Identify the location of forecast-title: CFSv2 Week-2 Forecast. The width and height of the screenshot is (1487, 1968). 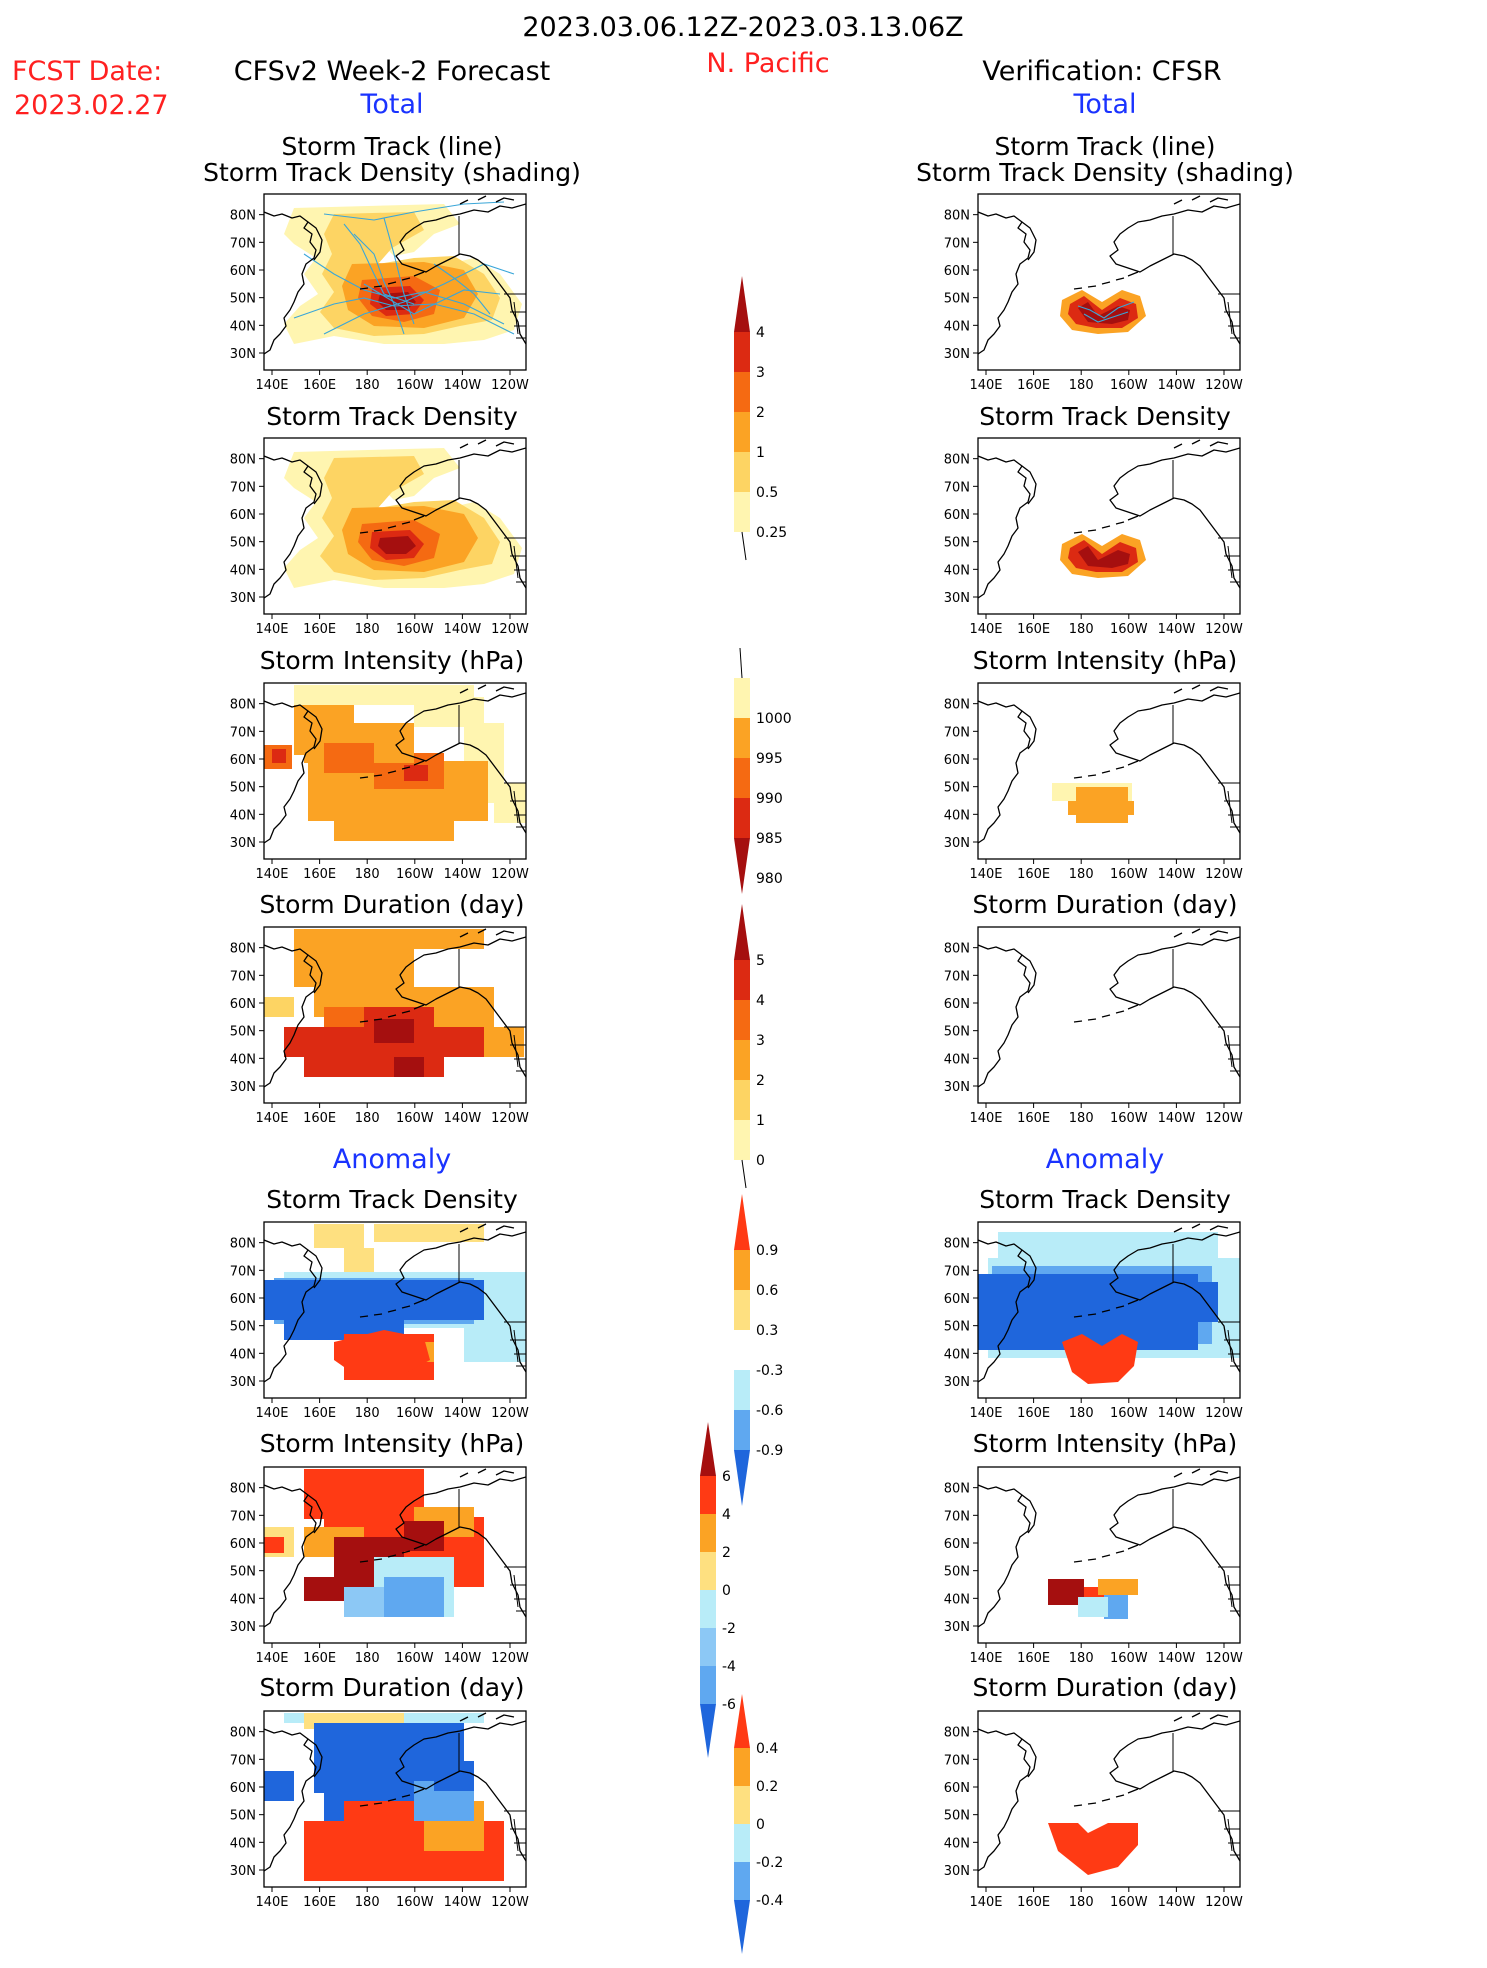
(392, 71).